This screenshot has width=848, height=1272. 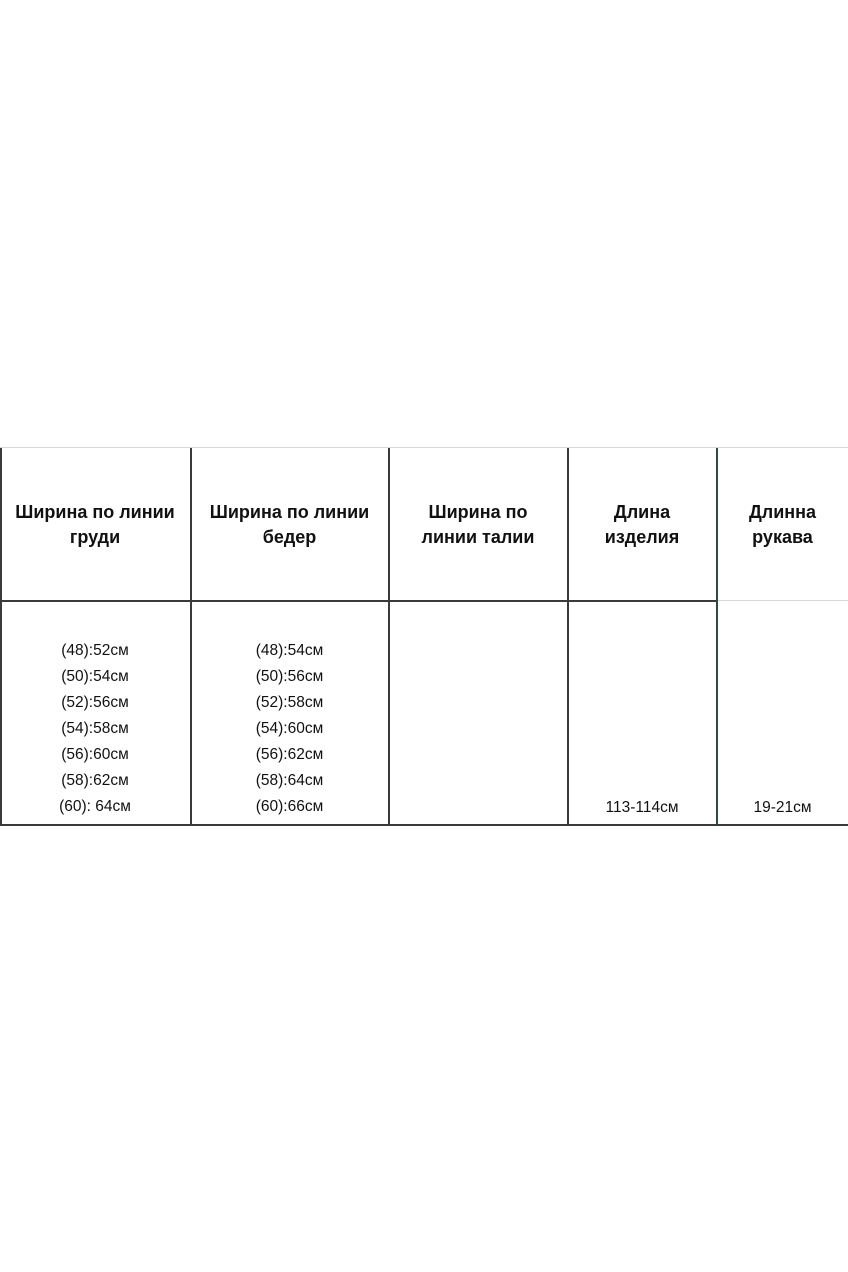 What do you see at coordinates (358, 601) in the screenshot?
I see `header-divider` at bounding box center [358, 601].